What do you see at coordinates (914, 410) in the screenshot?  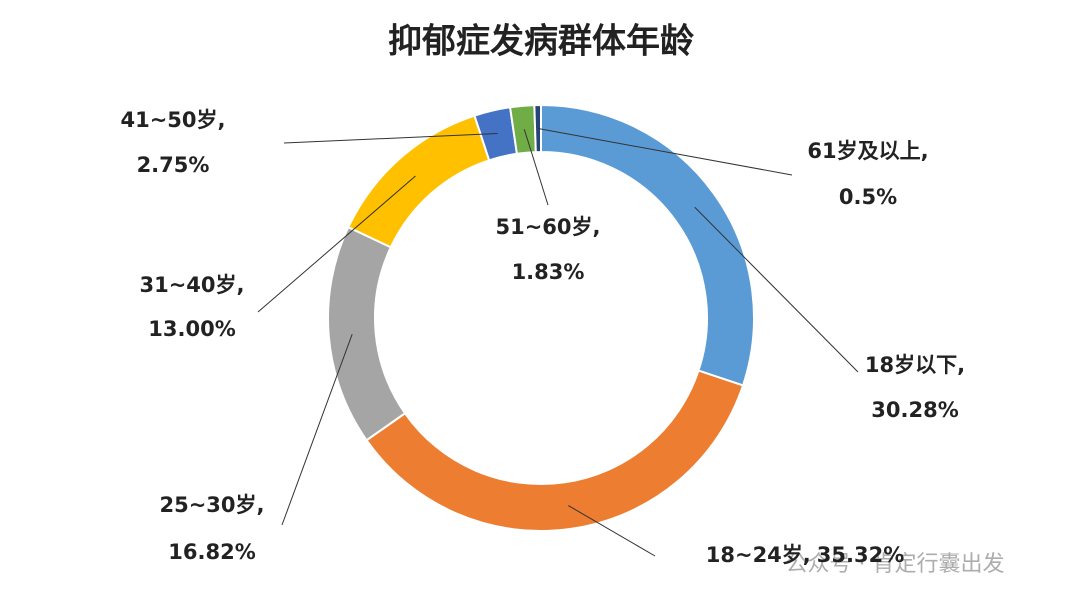 I see `value-label: 30.28%` at bounding box center [914, 410].